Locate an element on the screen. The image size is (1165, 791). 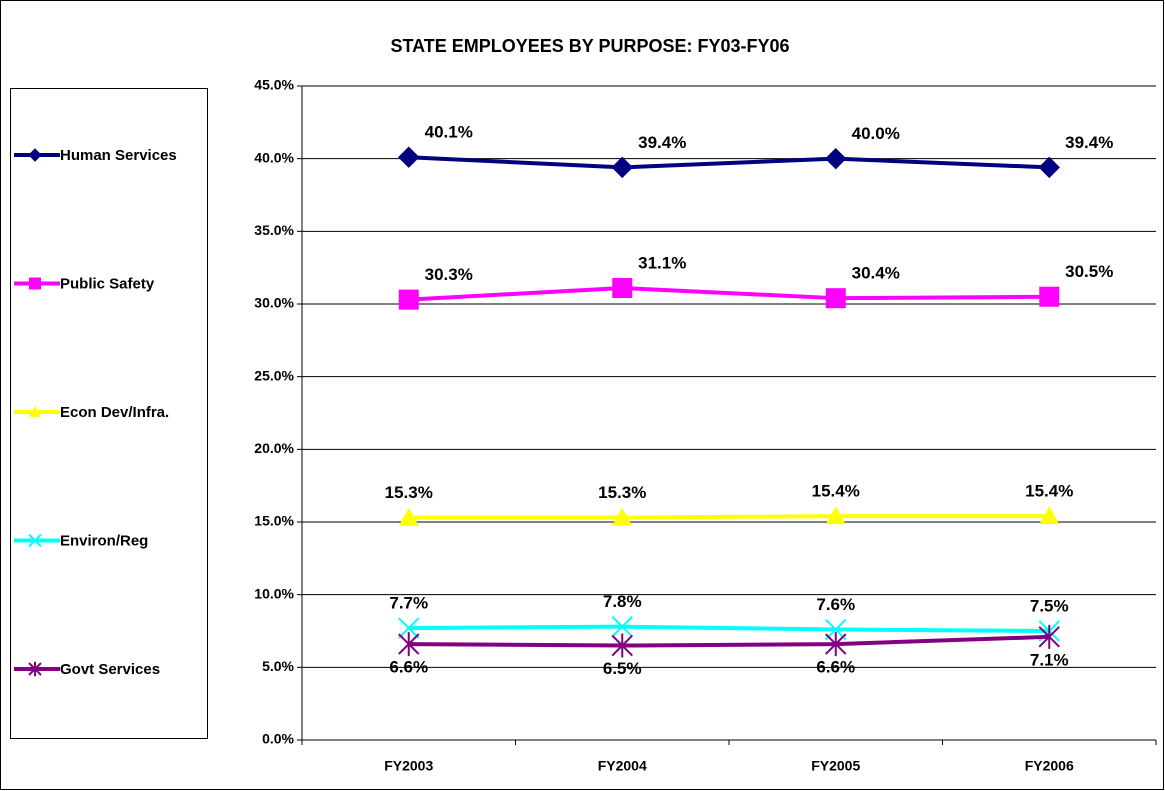
legend-label: Human Services is located at coordinates (118, 155).